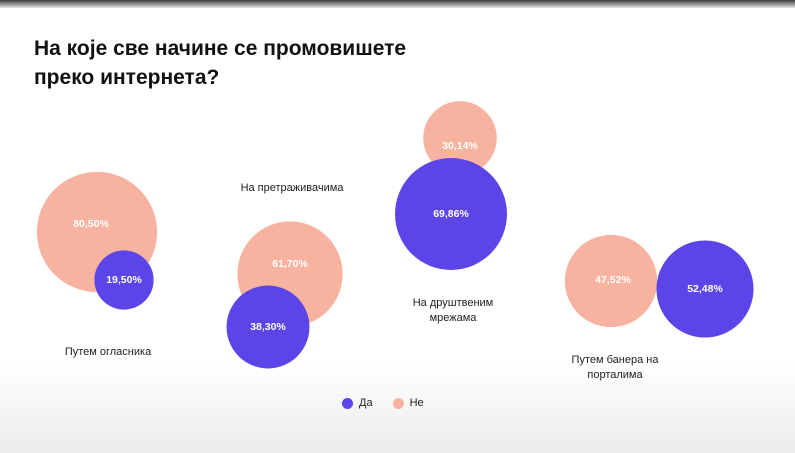 The height and width of the screenshot is (453, 795). I want to click on legend-label-no: Не, so click(416, 403).